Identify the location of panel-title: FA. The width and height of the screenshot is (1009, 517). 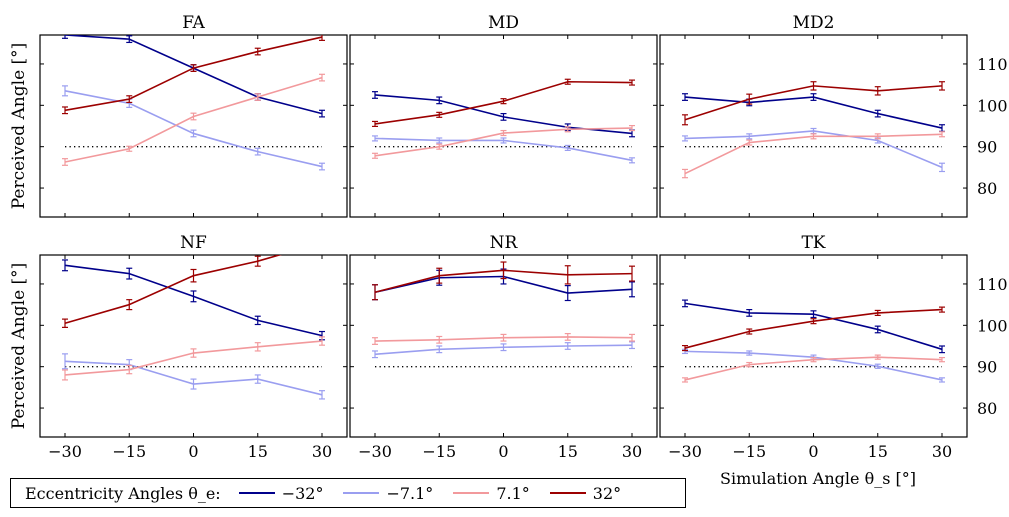
(193, 23).